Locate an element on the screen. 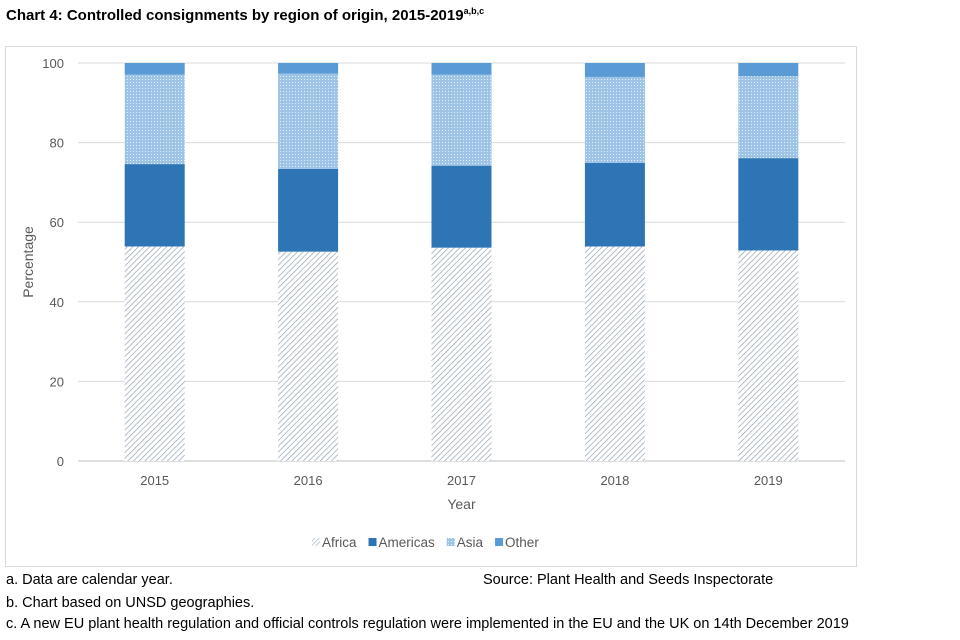 Image resolution: width=960 pixels, height=640 pixels. bar-asia-2015 is located at coordinates (154, 119).